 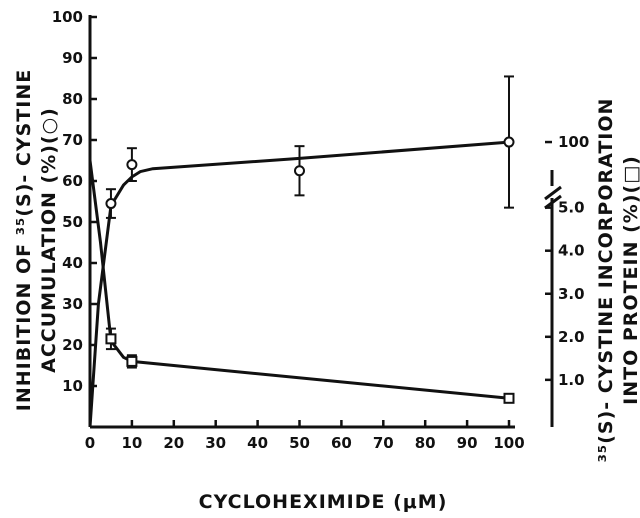 What do you see at coordinates (24, 240) in the screenshot?
I see `left-y-axis-label-line1: INHIBITION OF ³⁵(S)- CYSTINE` at bounding box center [24, 240].